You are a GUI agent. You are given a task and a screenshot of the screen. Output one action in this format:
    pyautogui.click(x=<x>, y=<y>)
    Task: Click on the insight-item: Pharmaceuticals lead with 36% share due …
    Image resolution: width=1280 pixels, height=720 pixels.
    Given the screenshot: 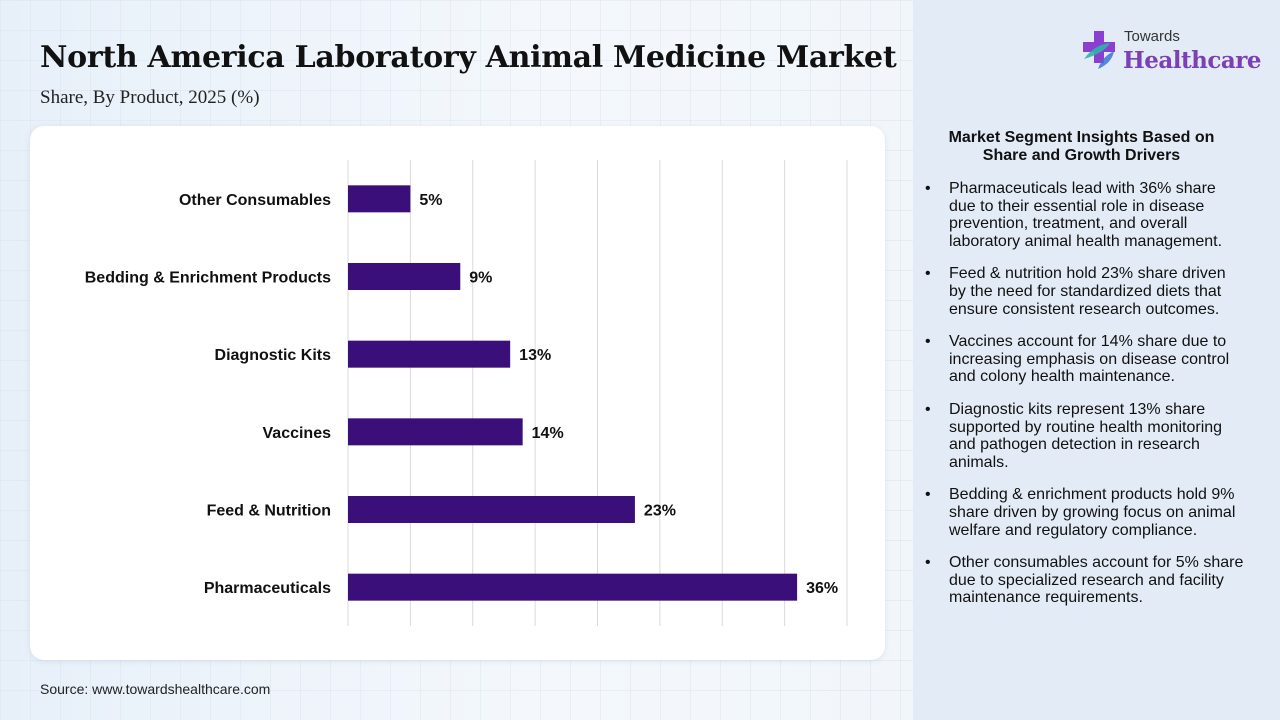 What is the action you would take?
    pyautogui.click(x=1085, y=215)
    